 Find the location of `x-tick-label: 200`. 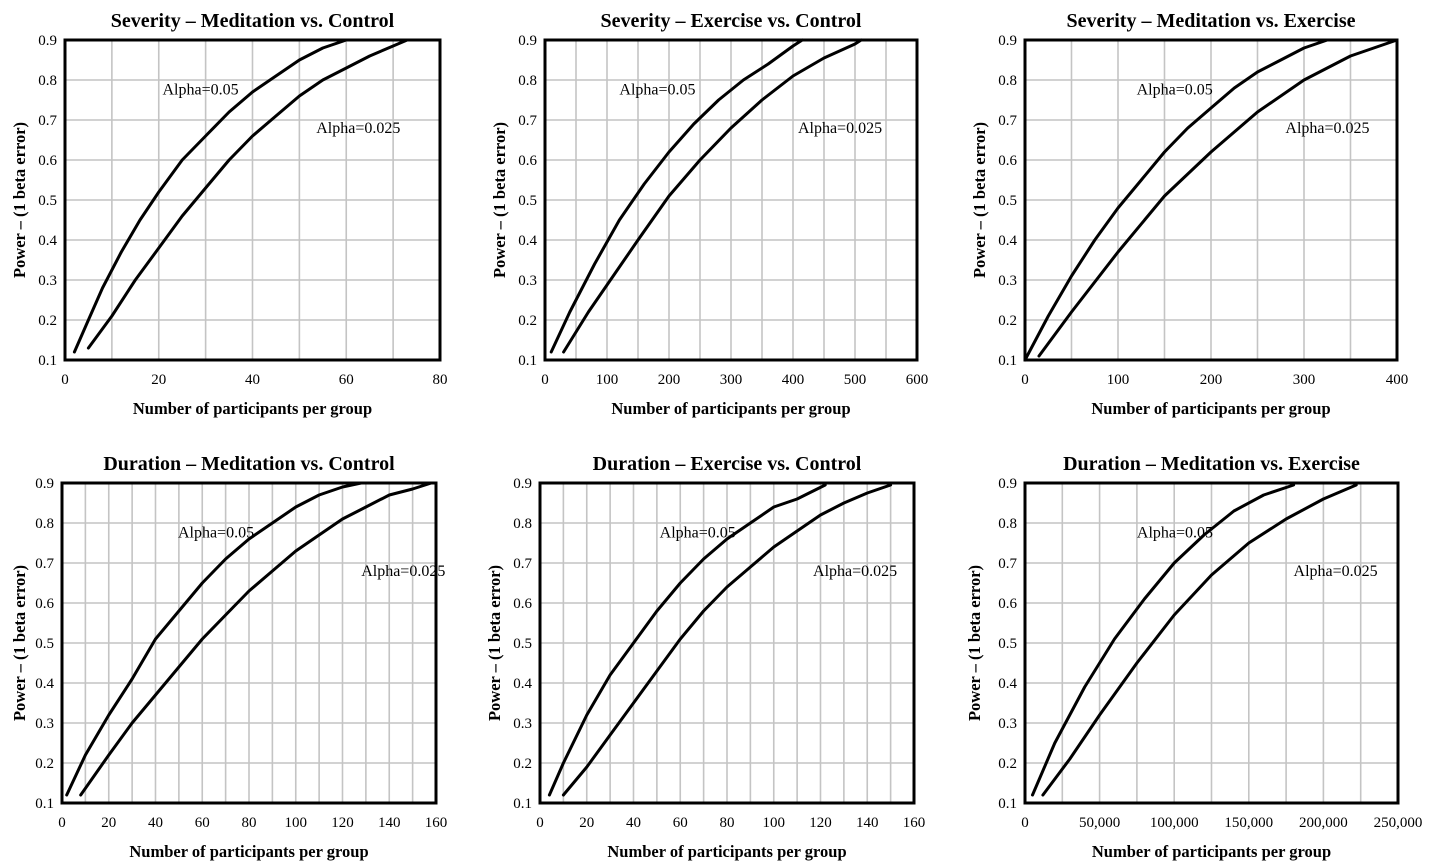

x-tick-label: 200 is located at coordinates (669, 380).